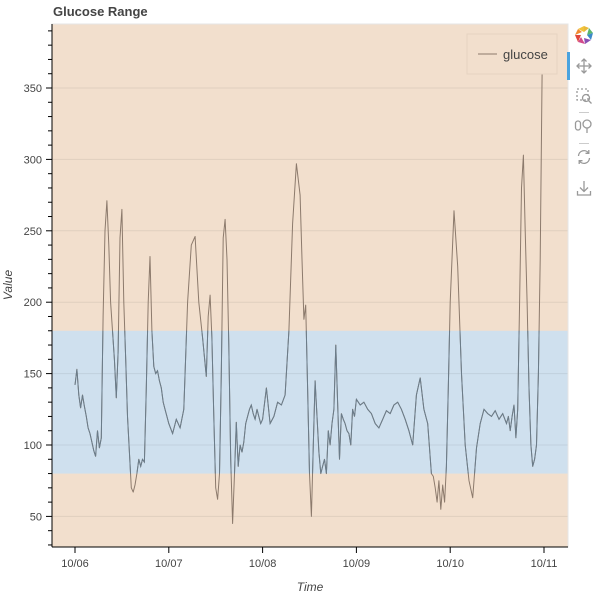 The image size is (600, 600). I want to click on y-axis-label: Value, so click(8, 285).